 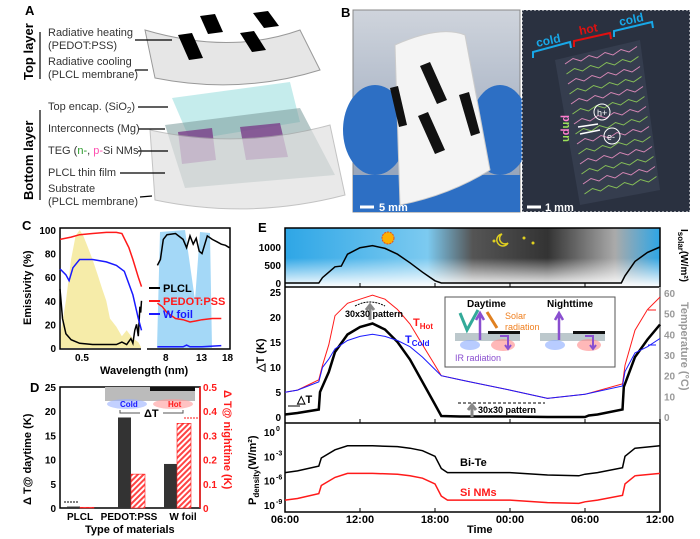 What do you see at coordinates (51, 302) in the screenshot?
I see `y-tick-label: 40` at bounding box center [51, 302].